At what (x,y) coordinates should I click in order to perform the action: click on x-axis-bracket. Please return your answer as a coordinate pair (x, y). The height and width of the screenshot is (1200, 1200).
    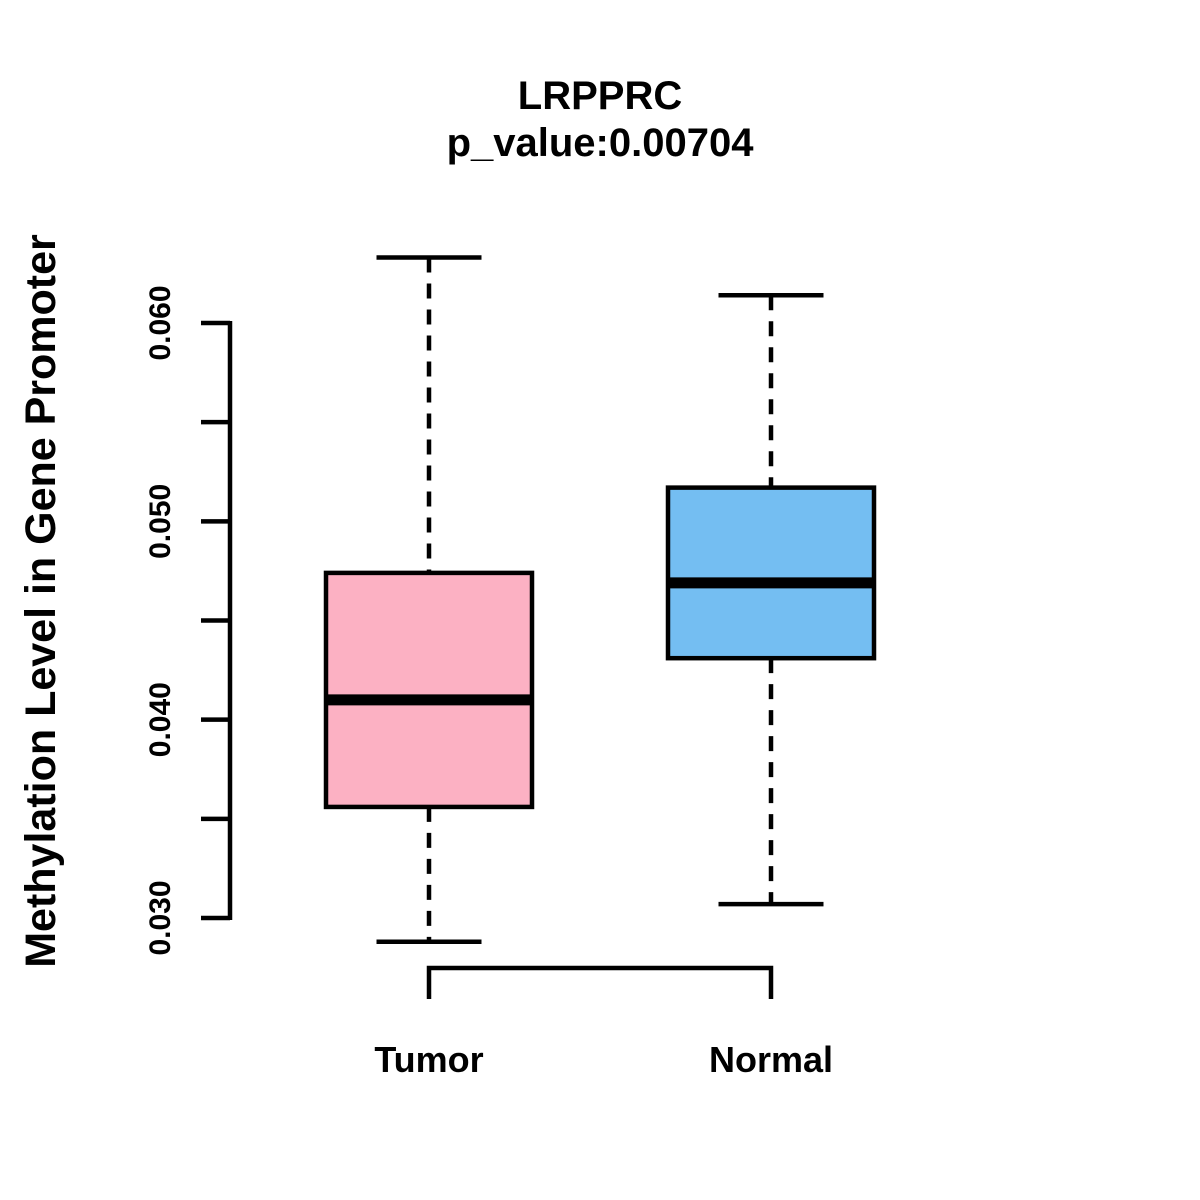
    Looking at the image, I should click on (600, 982).